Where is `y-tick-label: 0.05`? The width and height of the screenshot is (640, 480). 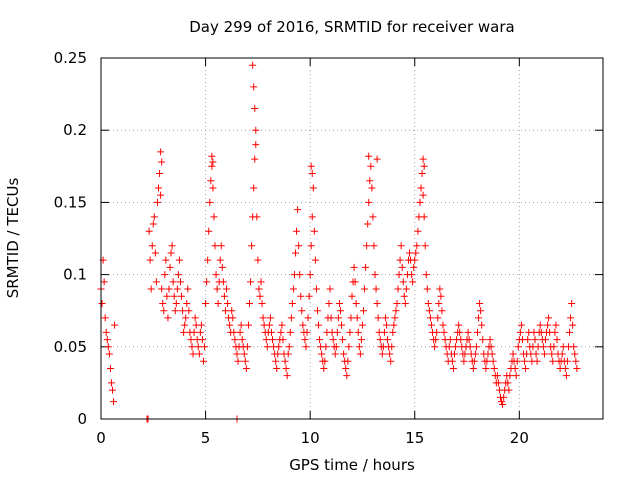 y-tick-label: 0.05 is located at coordinates (70, 347).